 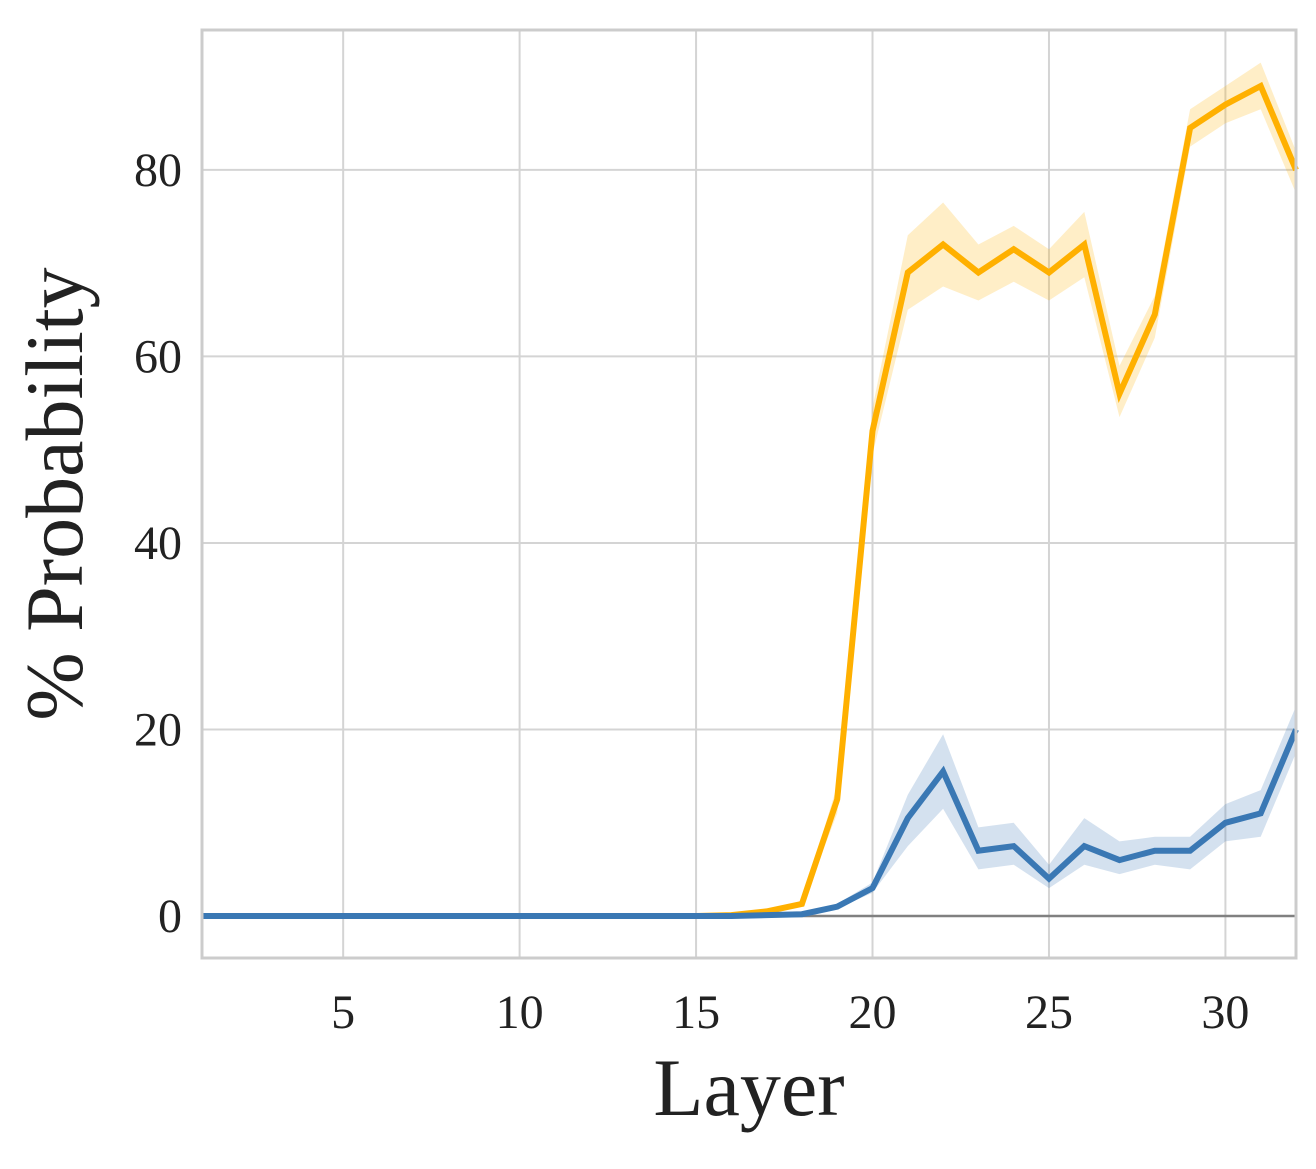 I want to click on x-tick-label: 15, so click(x=696, y=1012).